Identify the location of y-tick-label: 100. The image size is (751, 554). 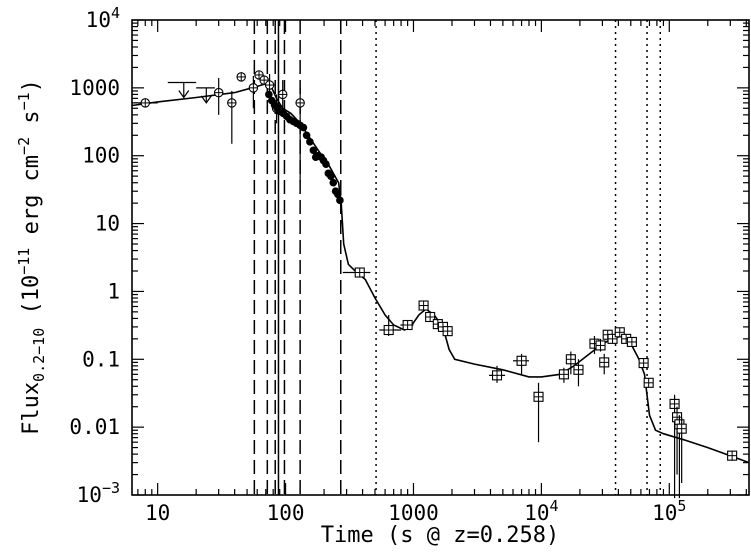
(101, 156).